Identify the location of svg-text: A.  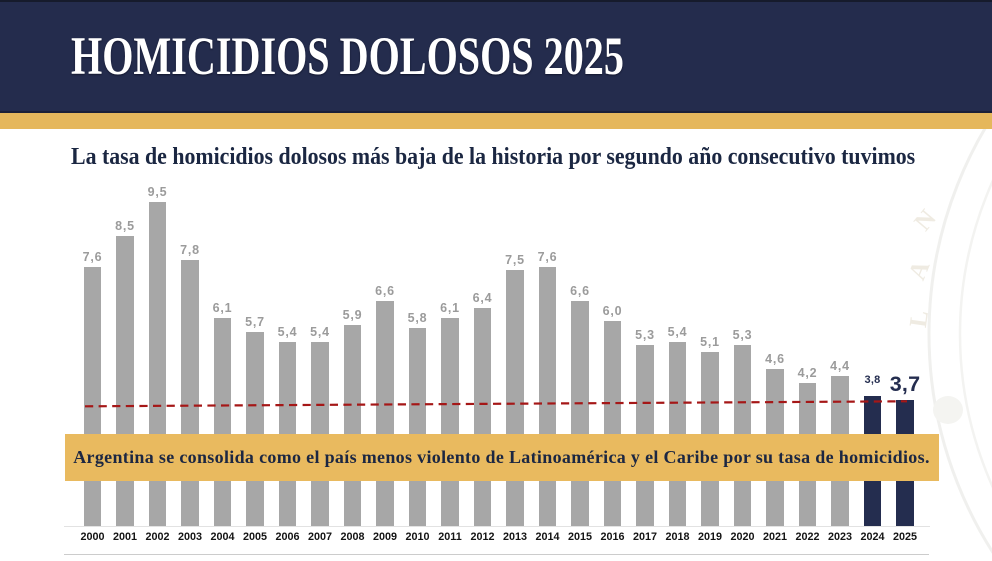
(920, 270).